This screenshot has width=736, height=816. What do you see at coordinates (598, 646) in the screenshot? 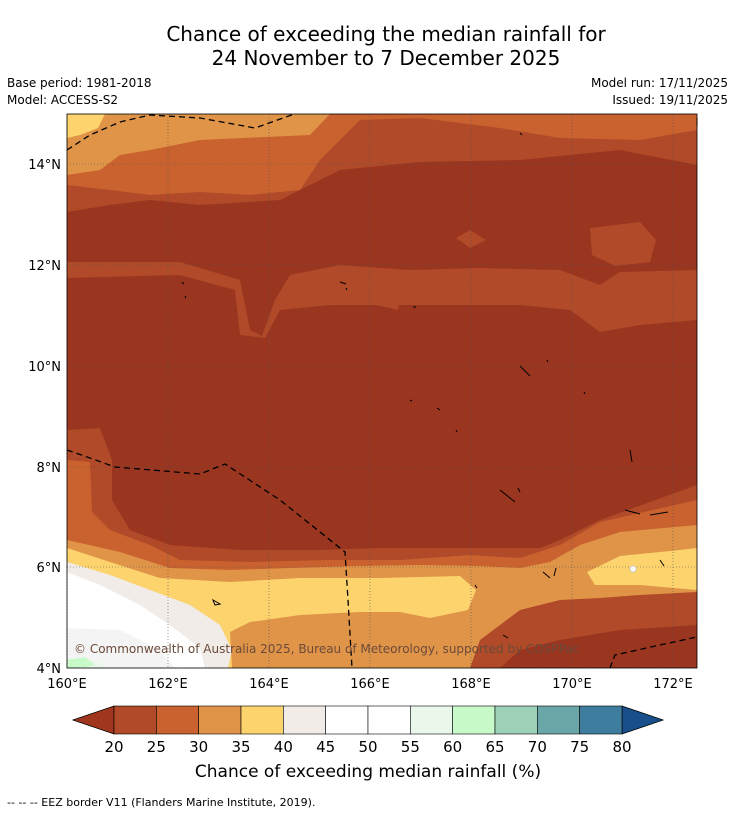
I see `region-20-25-southeast` at bounding box center [598, 646].